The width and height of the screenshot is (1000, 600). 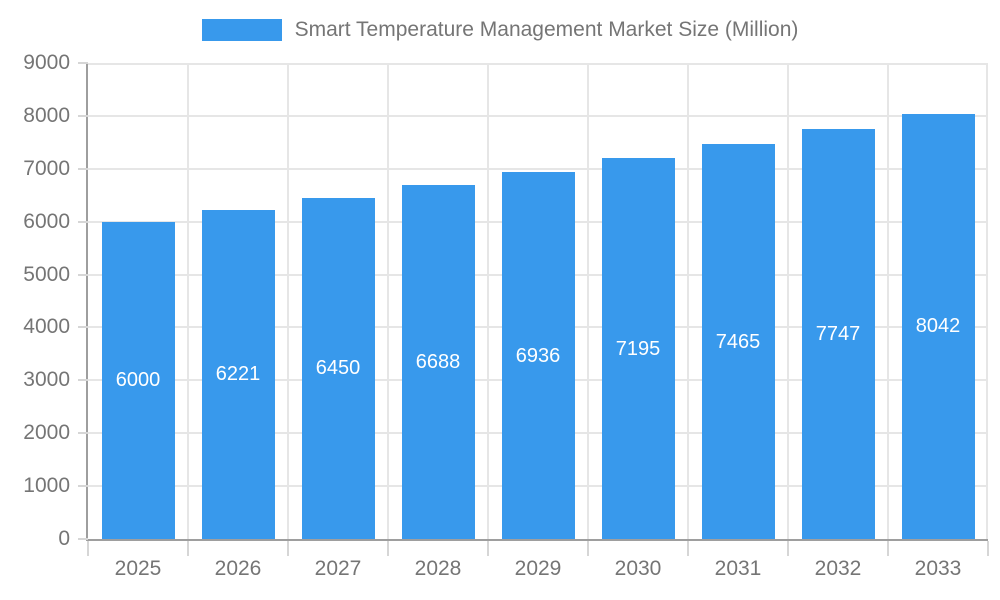 I want to click on y-axis-label-9000: 9000, so click(x=46, y=62).